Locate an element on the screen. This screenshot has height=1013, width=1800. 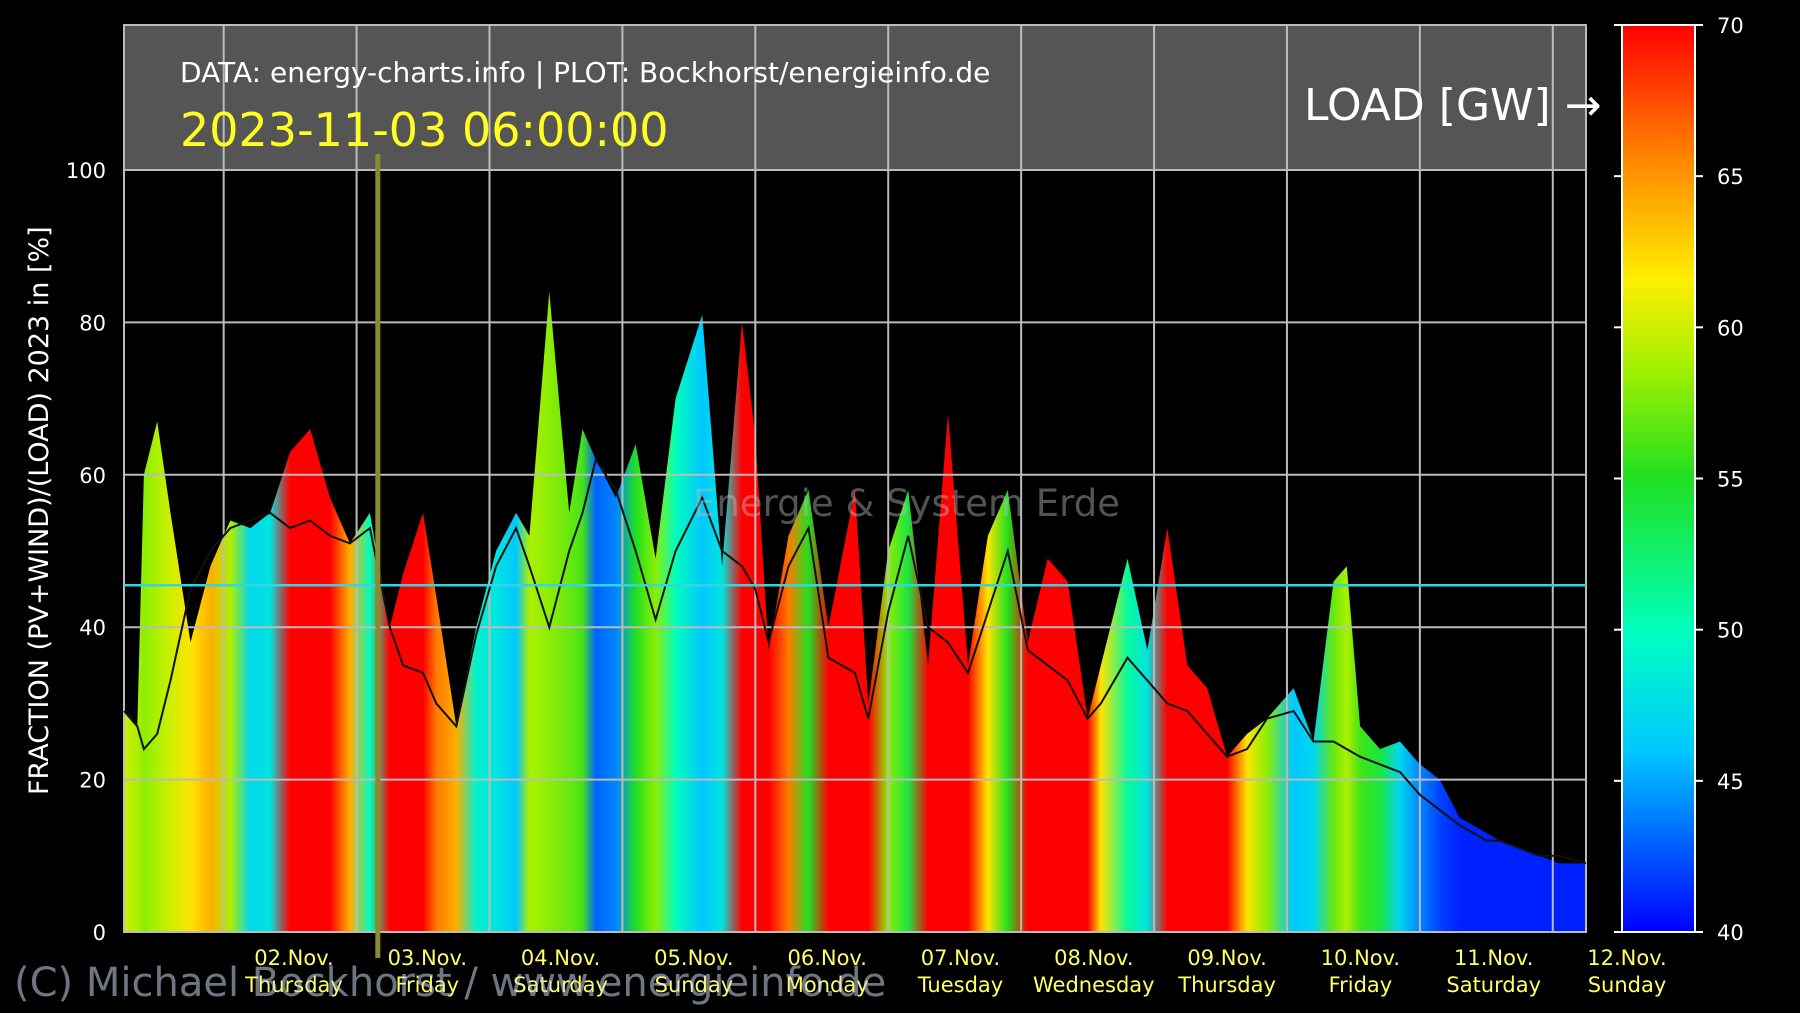
x-tick-weekday: Tuesday is located at coordinates (960, 985).